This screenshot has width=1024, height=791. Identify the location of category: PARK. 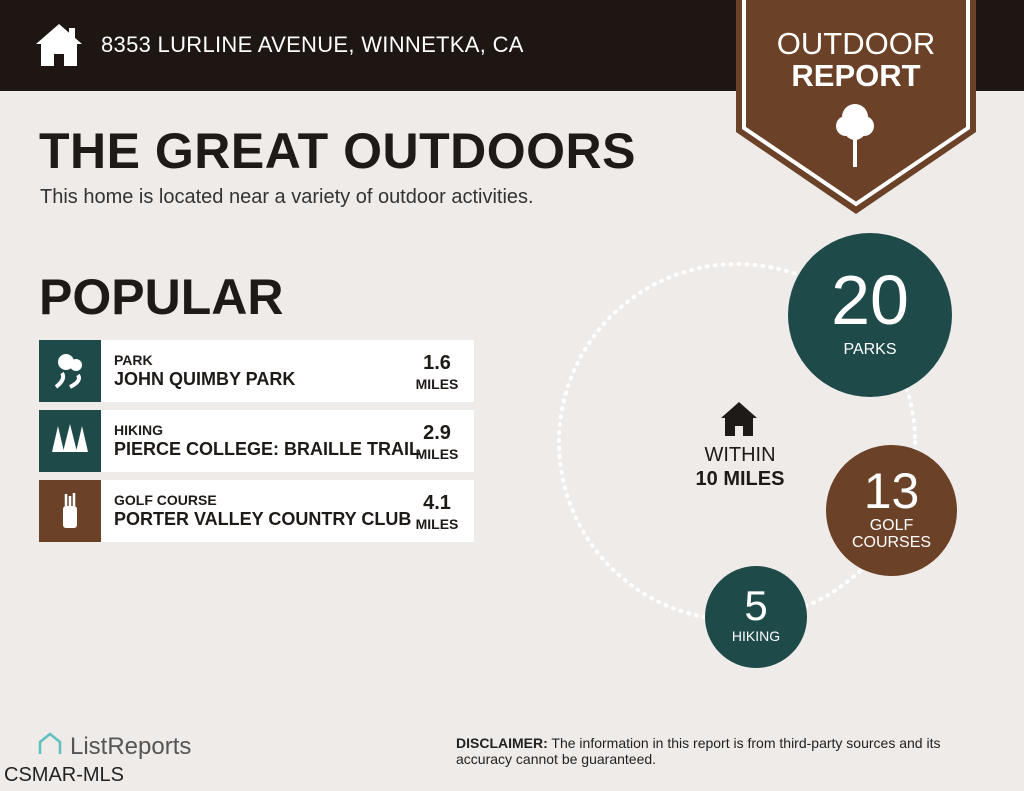
(133, 360).